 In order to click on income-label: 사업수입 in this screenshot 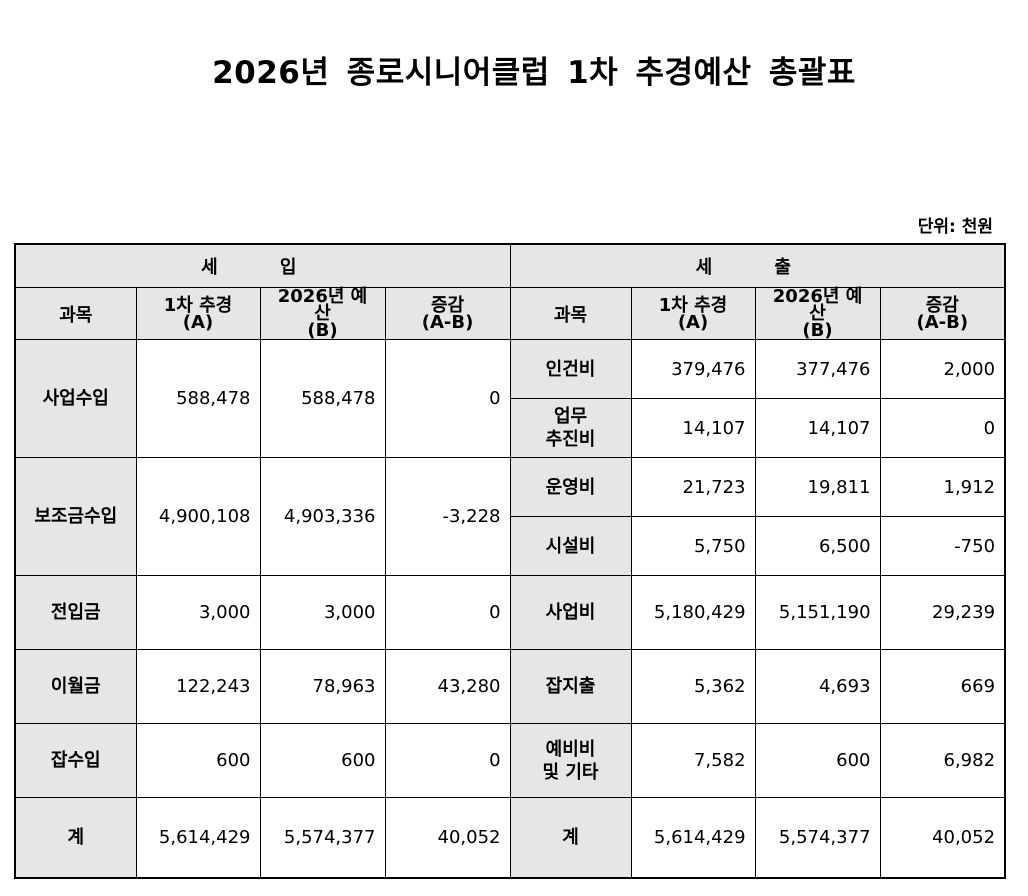, I will do `click(75, 398)`.